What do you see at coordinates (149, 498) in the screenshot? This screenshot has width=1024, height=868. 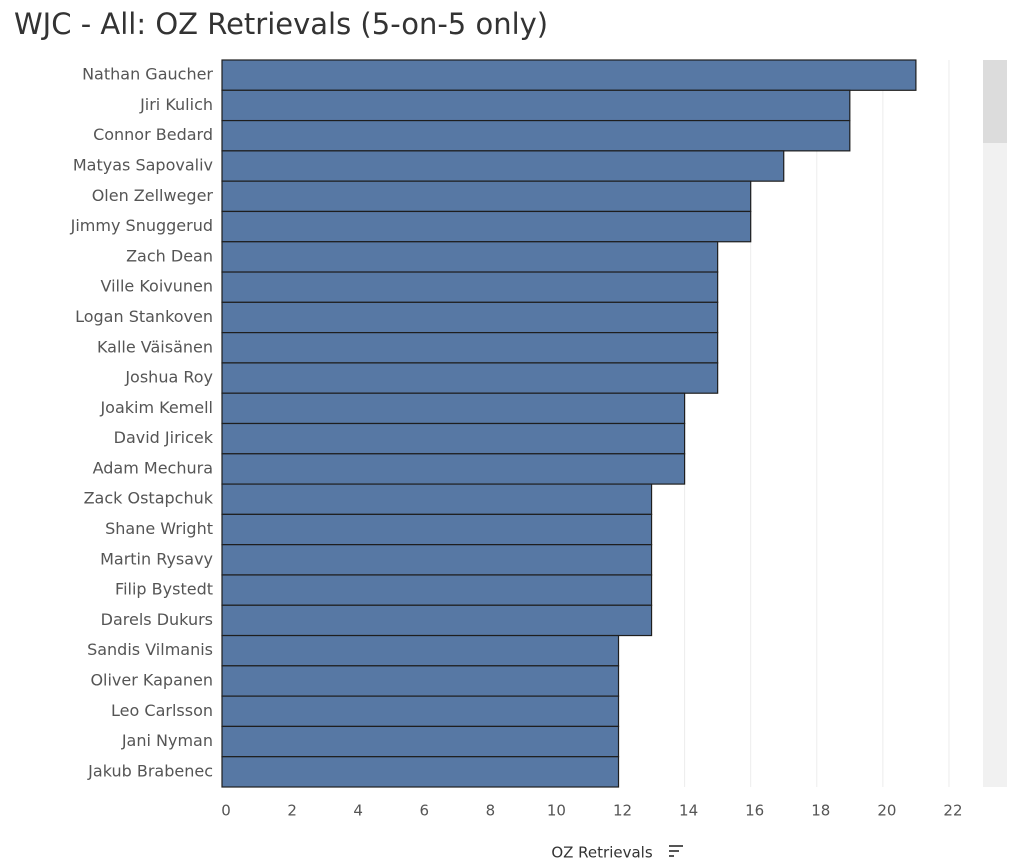 I see `y-tick-label: Zack Ostapchuk` at bounding box center [149, 498].